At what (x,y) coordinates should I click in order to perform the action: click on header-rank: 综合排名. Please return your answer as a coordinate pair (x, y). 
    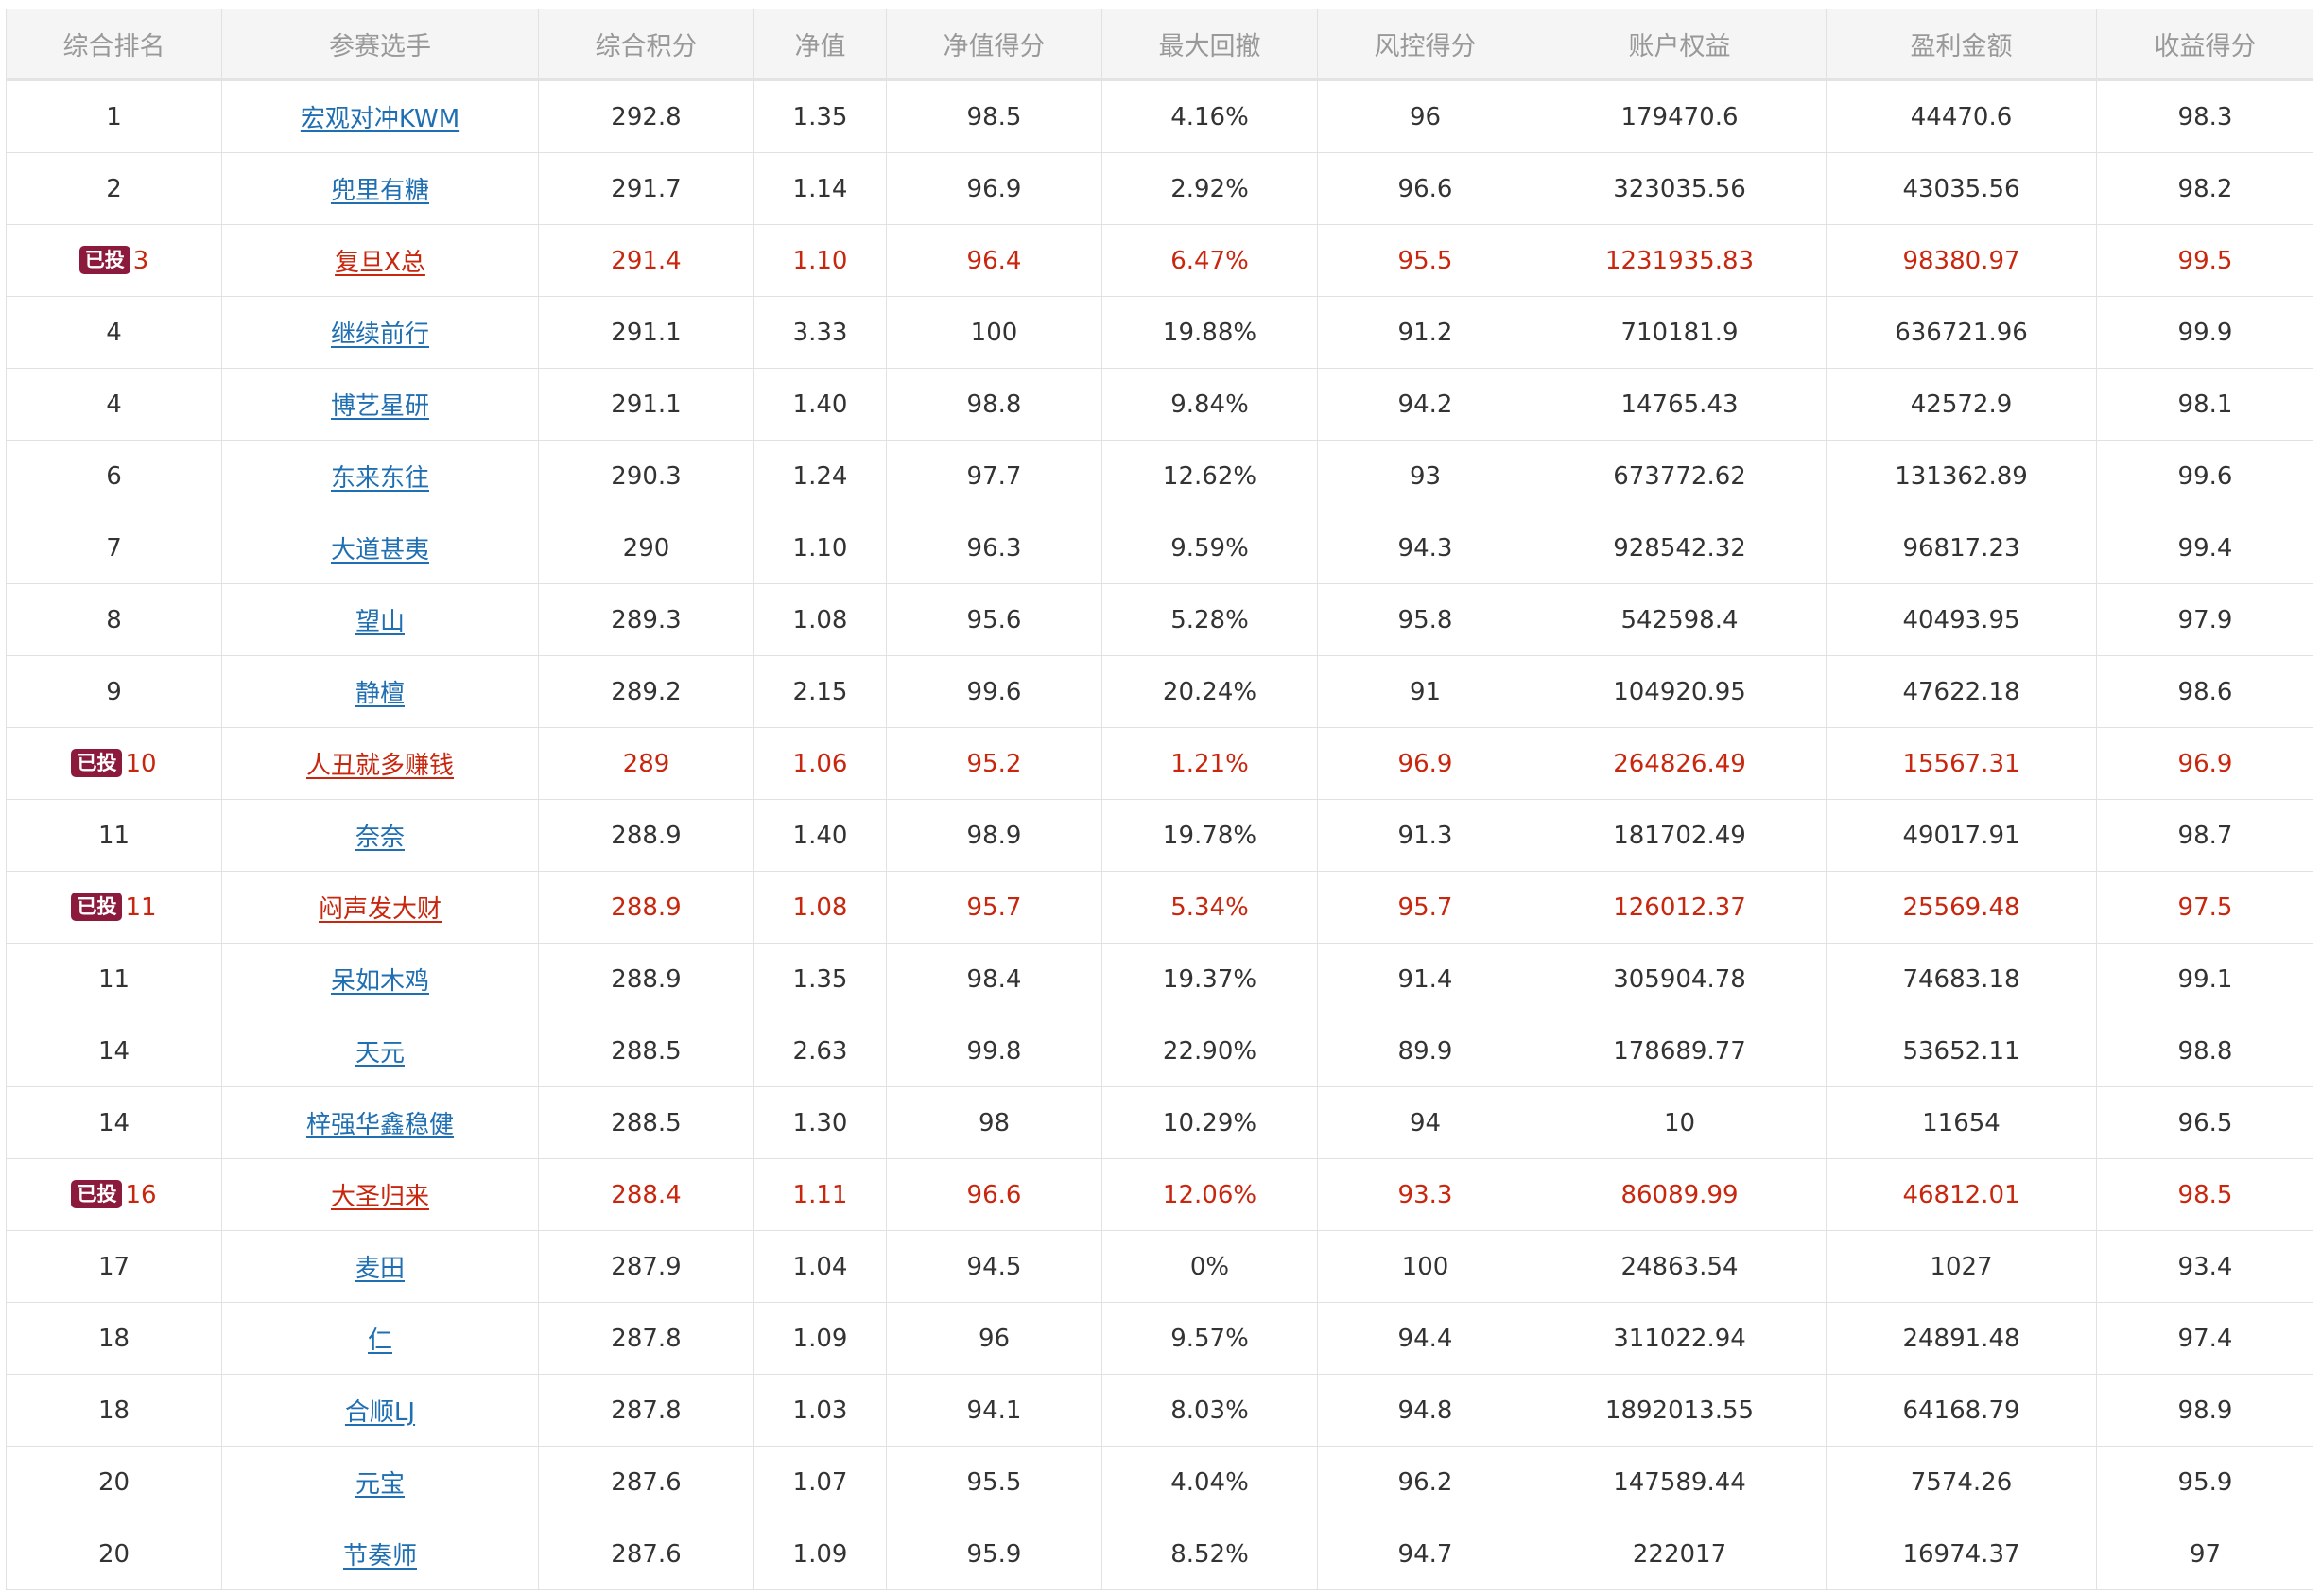
    Looking at the image, I should click on (114, 45).